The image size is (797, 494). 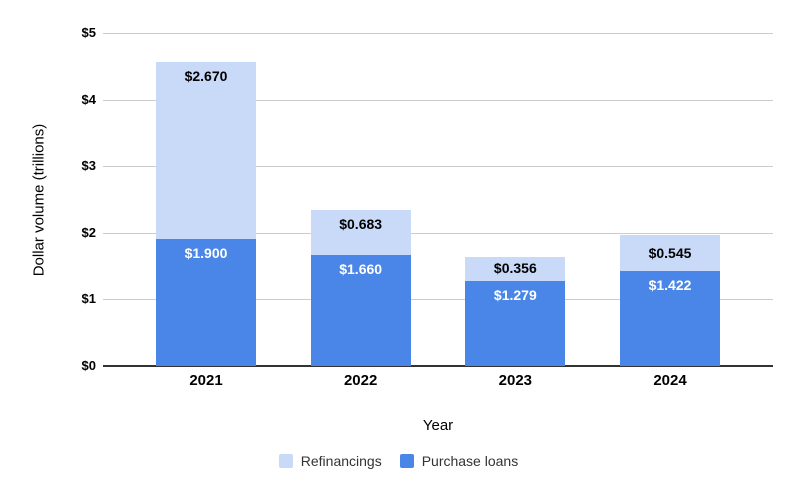 What do you see at coordinates (206, 150) in the screenshot?
I see `bar-segment-refinancings-2021: $2.670` at bounding box center [206, 150].